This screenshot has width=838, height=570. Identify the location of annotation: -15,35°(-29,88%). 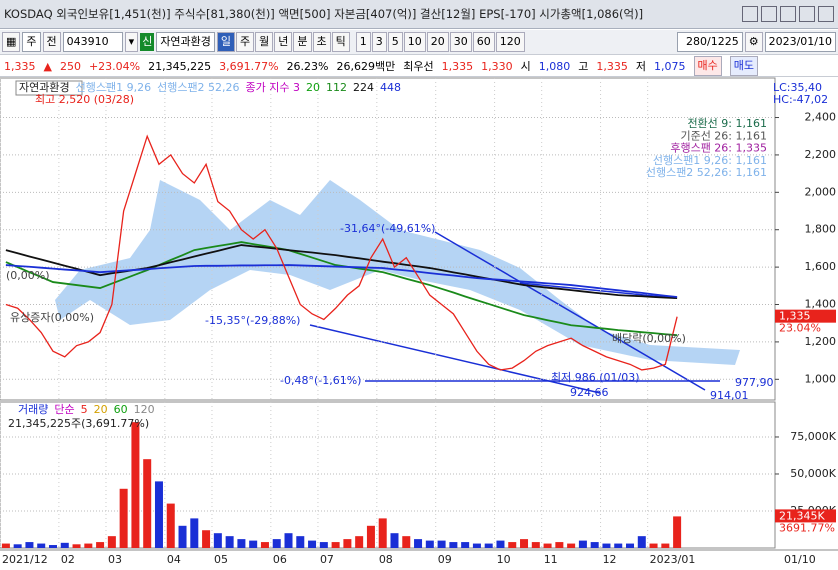
(252, 320).